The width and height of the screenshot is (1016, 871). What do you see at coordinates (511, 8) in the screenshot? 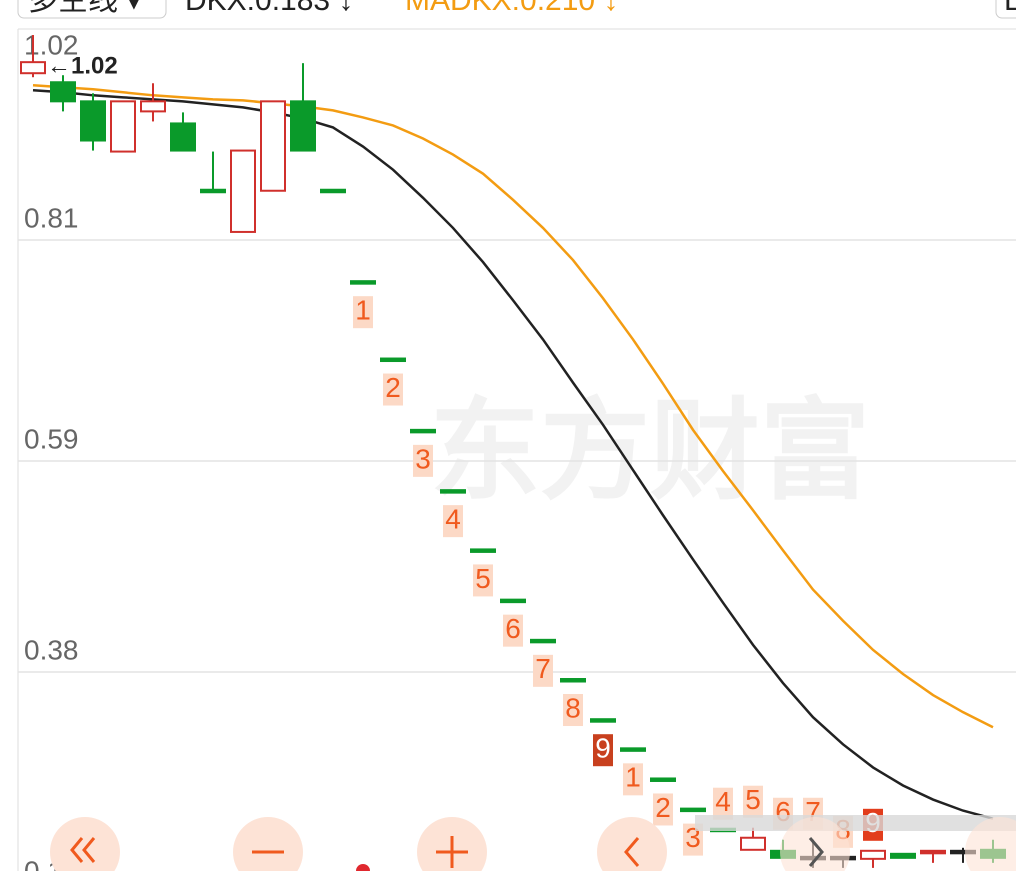
I see `madkx-value: MADKX:0.210 ↓` at bounding box center [511, 8].